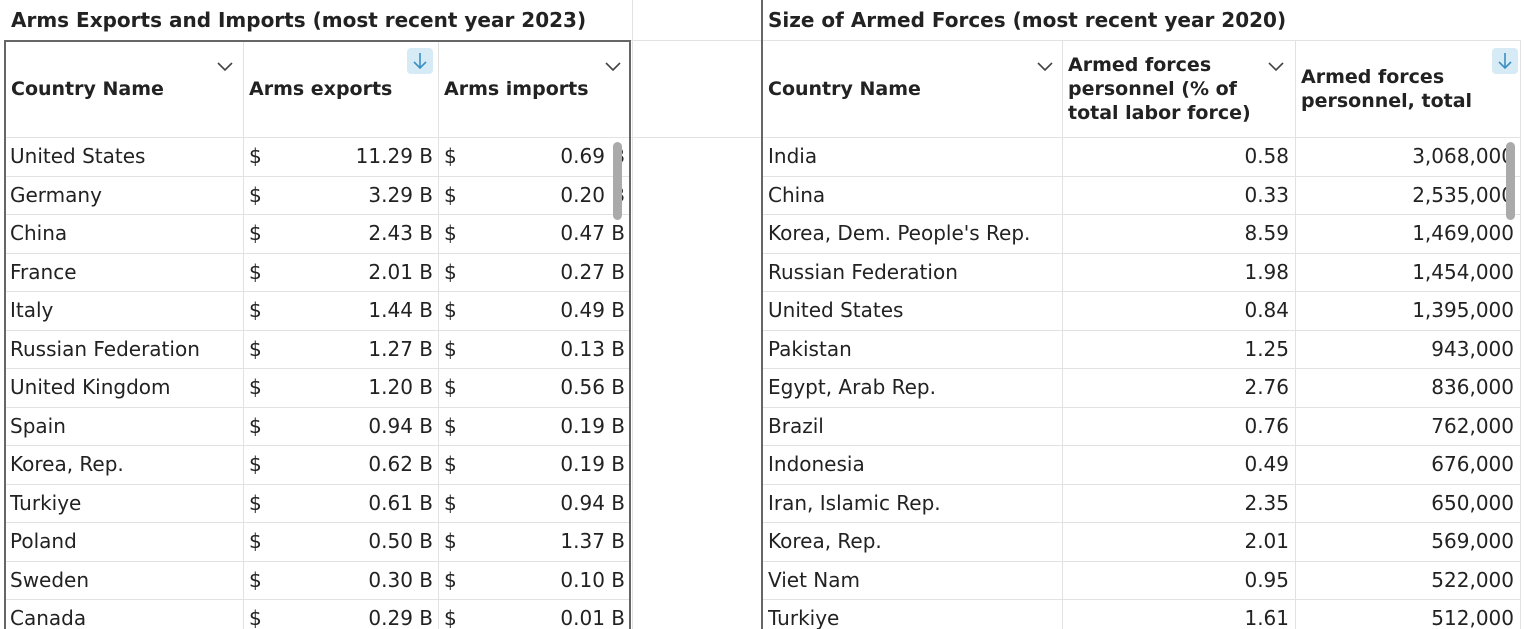 The height and width of the screenshot is (629, 1524). Describe the element at coordinates (1266, 579) in the screenshot. I see `number-cell: 0.95` at that location.